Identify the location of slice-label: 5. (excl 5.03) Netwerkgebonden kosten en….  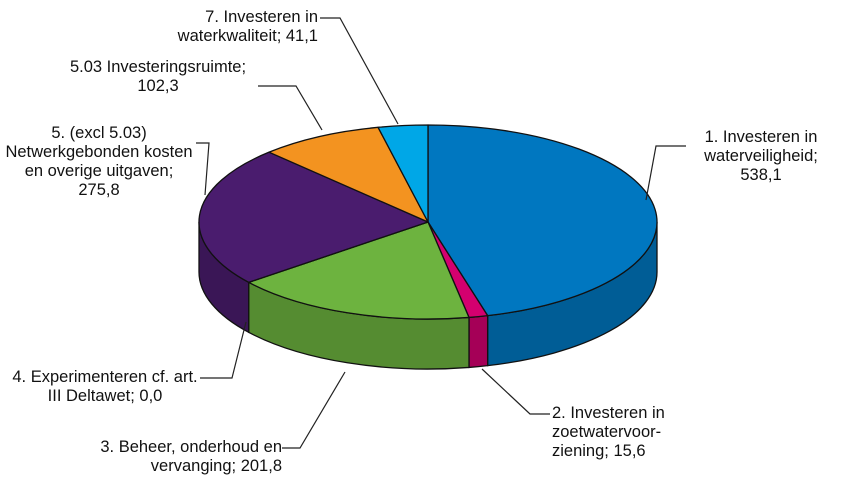
(99, 162).